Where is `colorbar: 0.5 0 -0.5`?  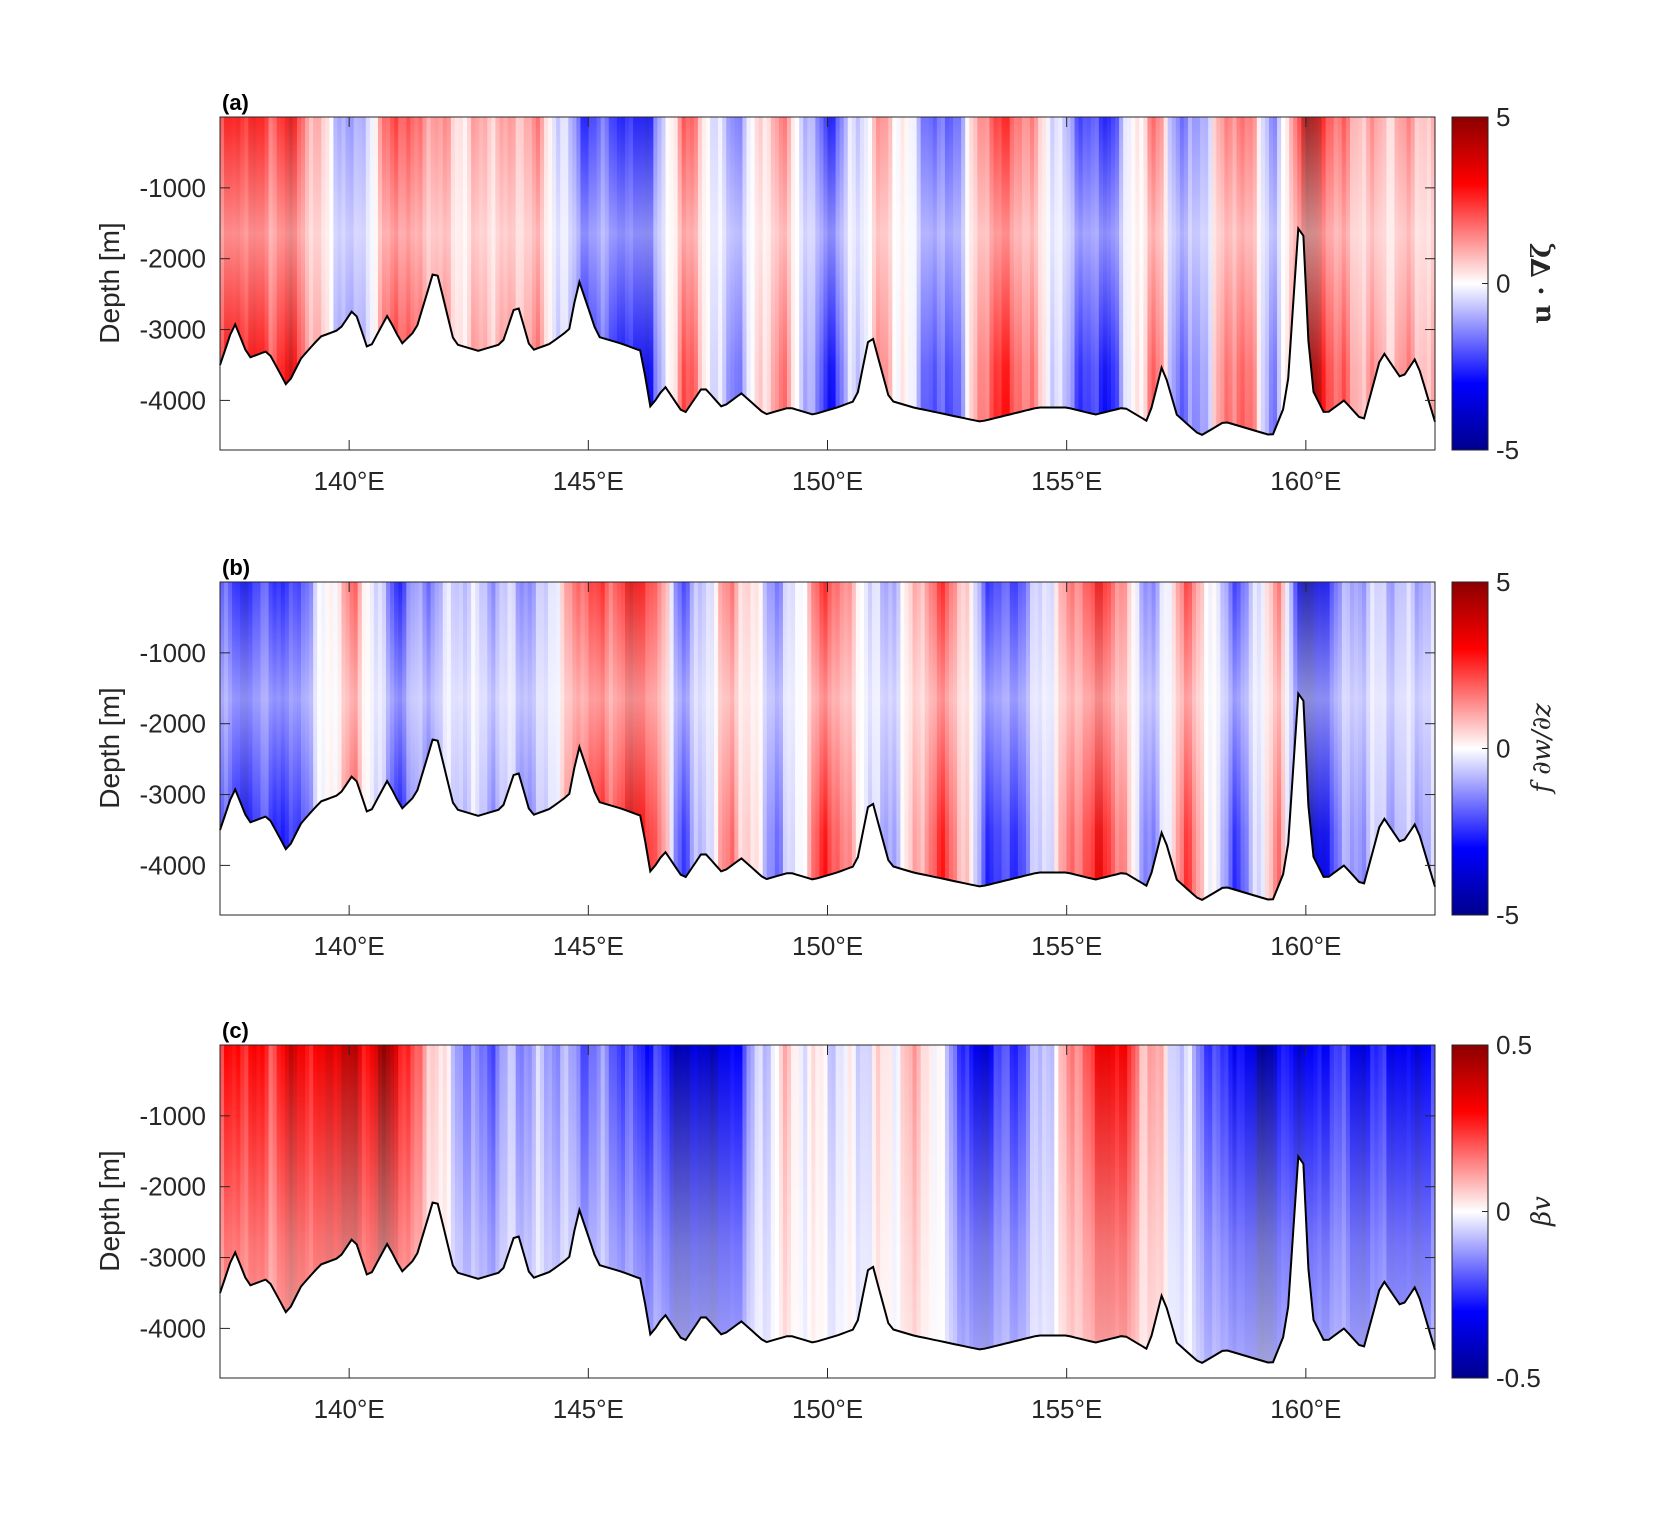 colorbar: 0.5 0 -0.5 is located at coordinates (1496, 1211).